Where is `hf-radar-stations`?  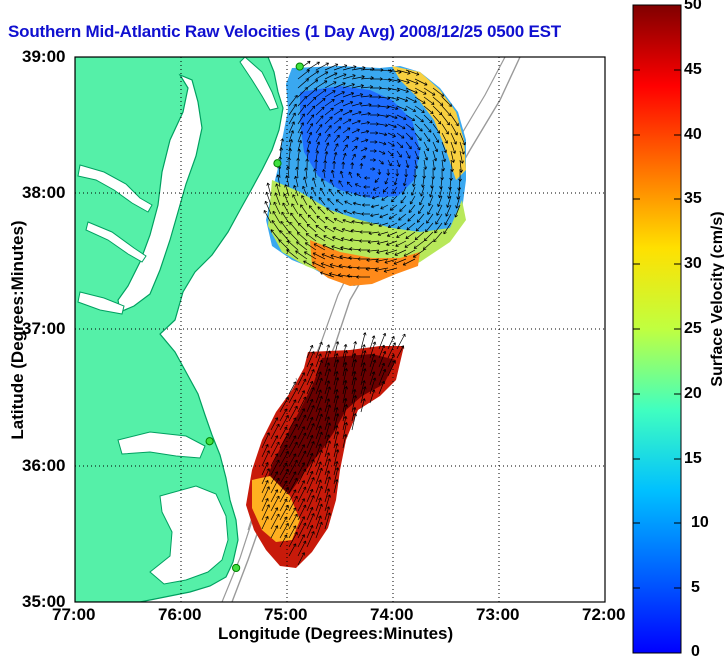 hf-radar-stations is located at coordinates (254, 317).